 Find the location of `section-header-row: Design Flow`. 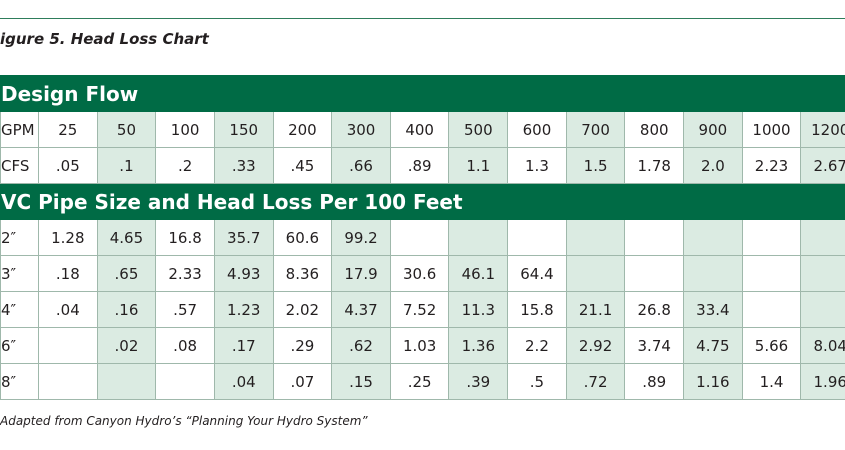

section-header-row: Design Flow is located at coordinates (422, 93).